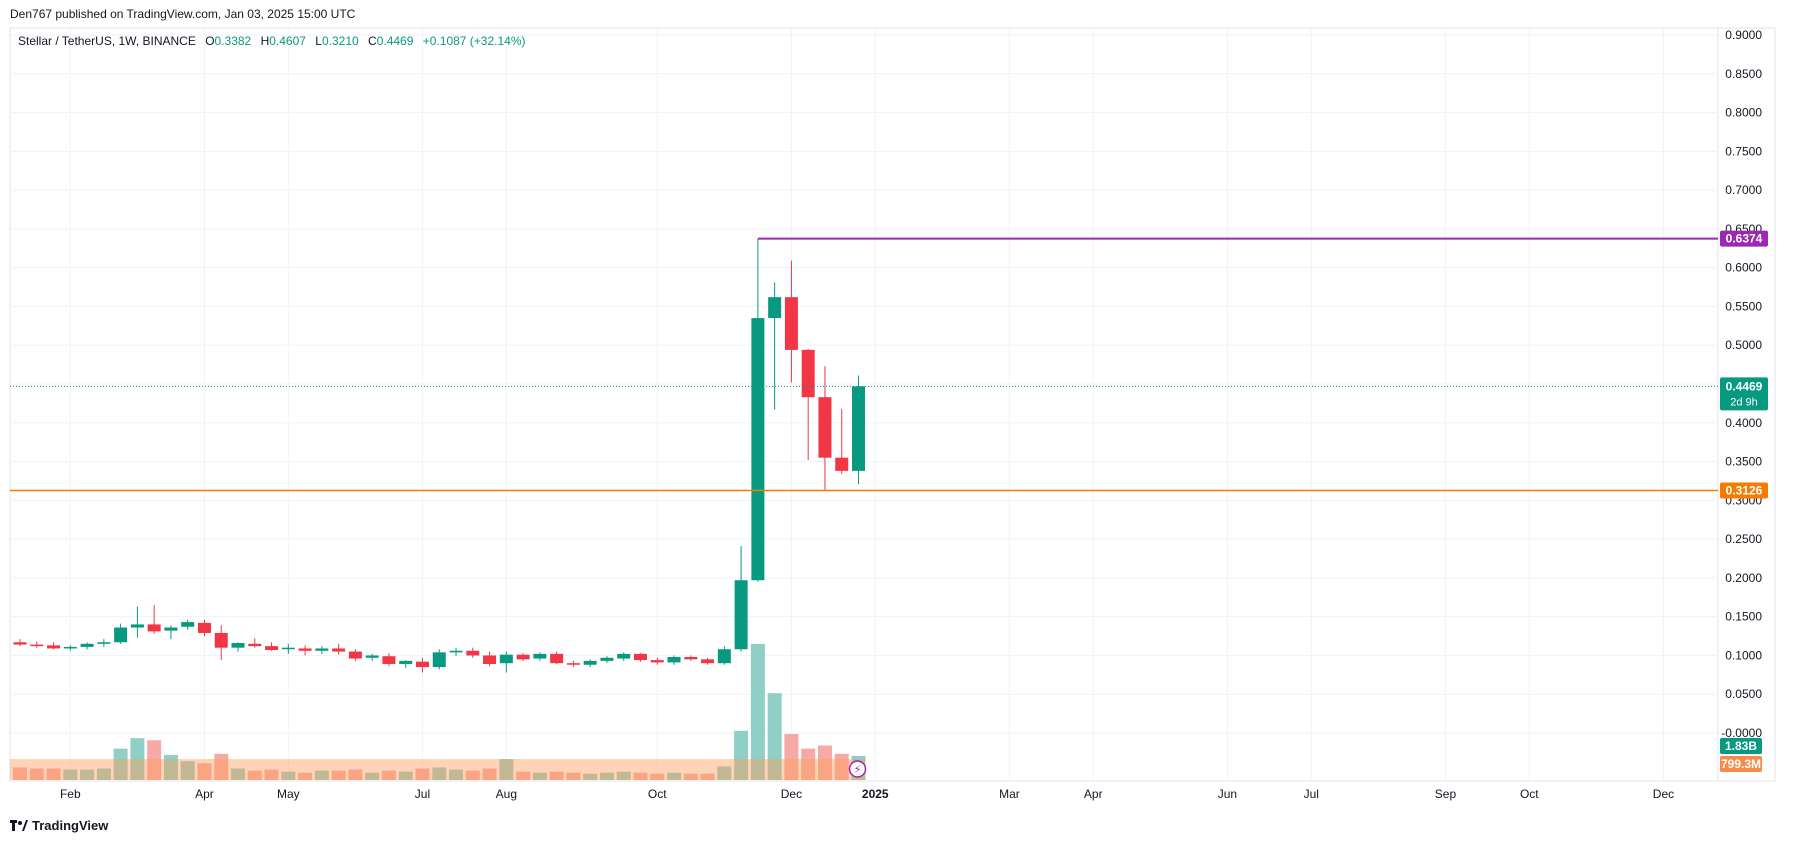  I want to click on volume-ma-area, so click(438, 769).